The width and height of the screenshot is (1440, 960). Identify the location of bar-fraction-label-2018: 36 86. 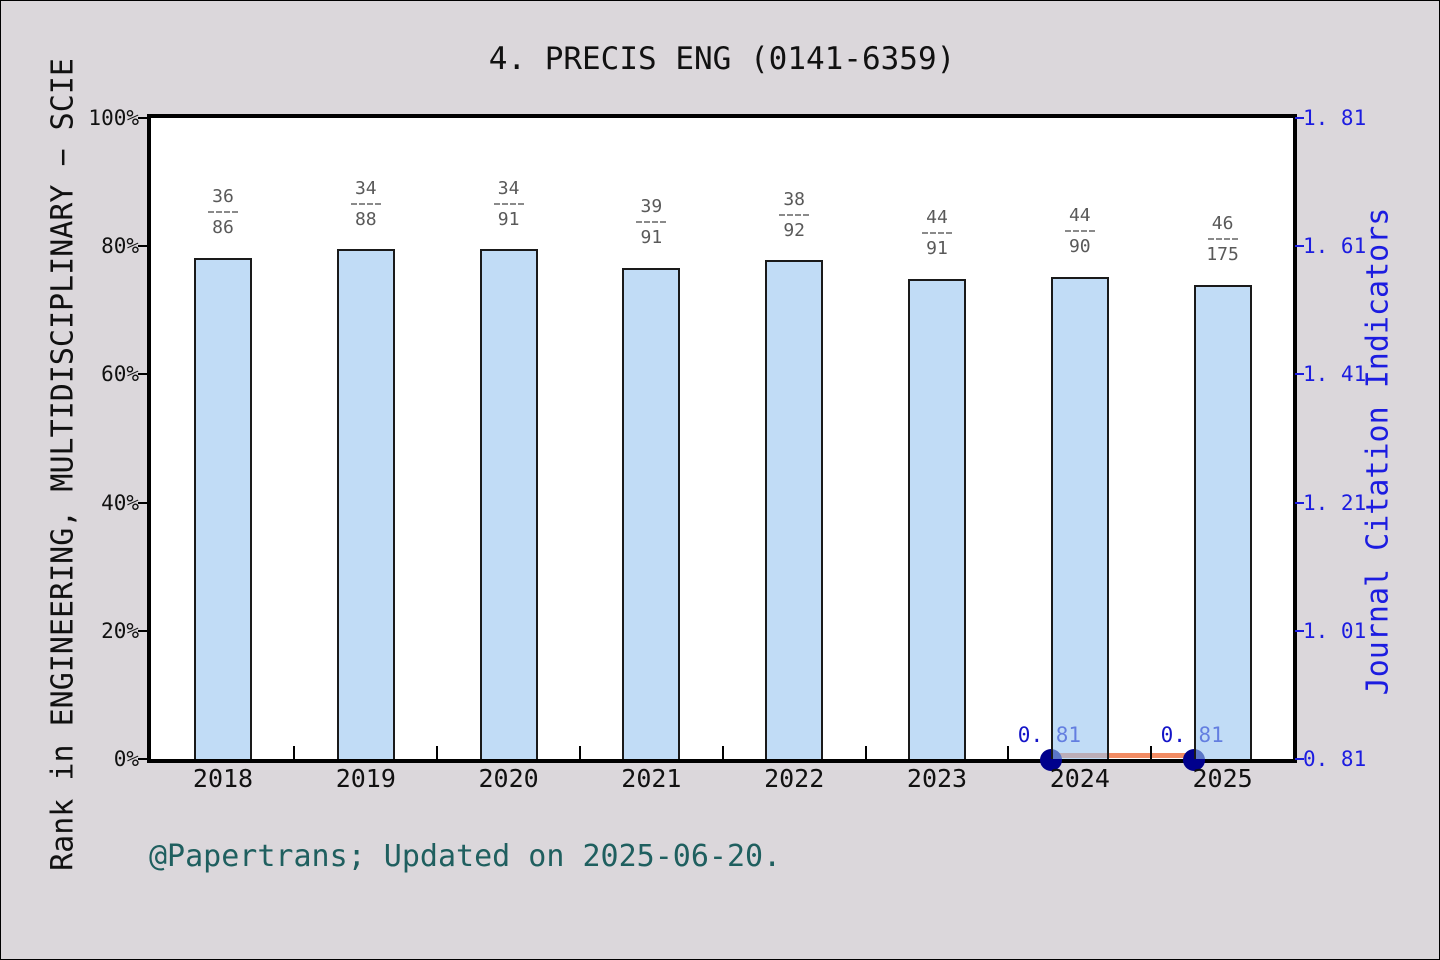
(223, 212).